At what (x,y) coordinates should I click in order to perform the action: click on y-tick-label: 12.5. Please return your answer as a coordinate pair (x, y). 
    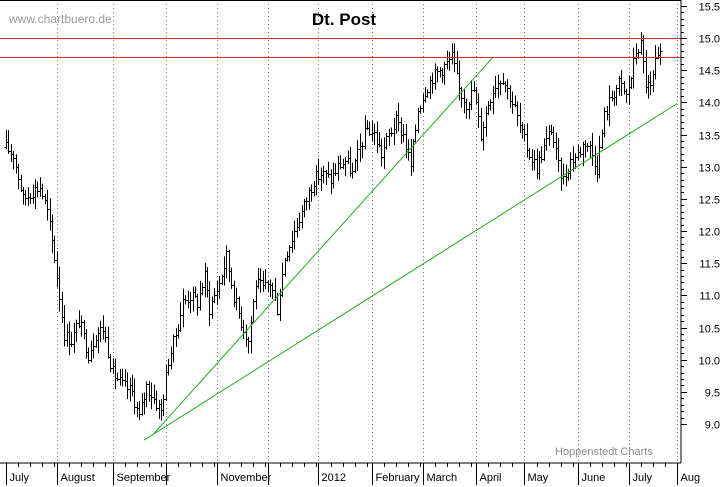
    Looking at the image, I should click on (709, 201).